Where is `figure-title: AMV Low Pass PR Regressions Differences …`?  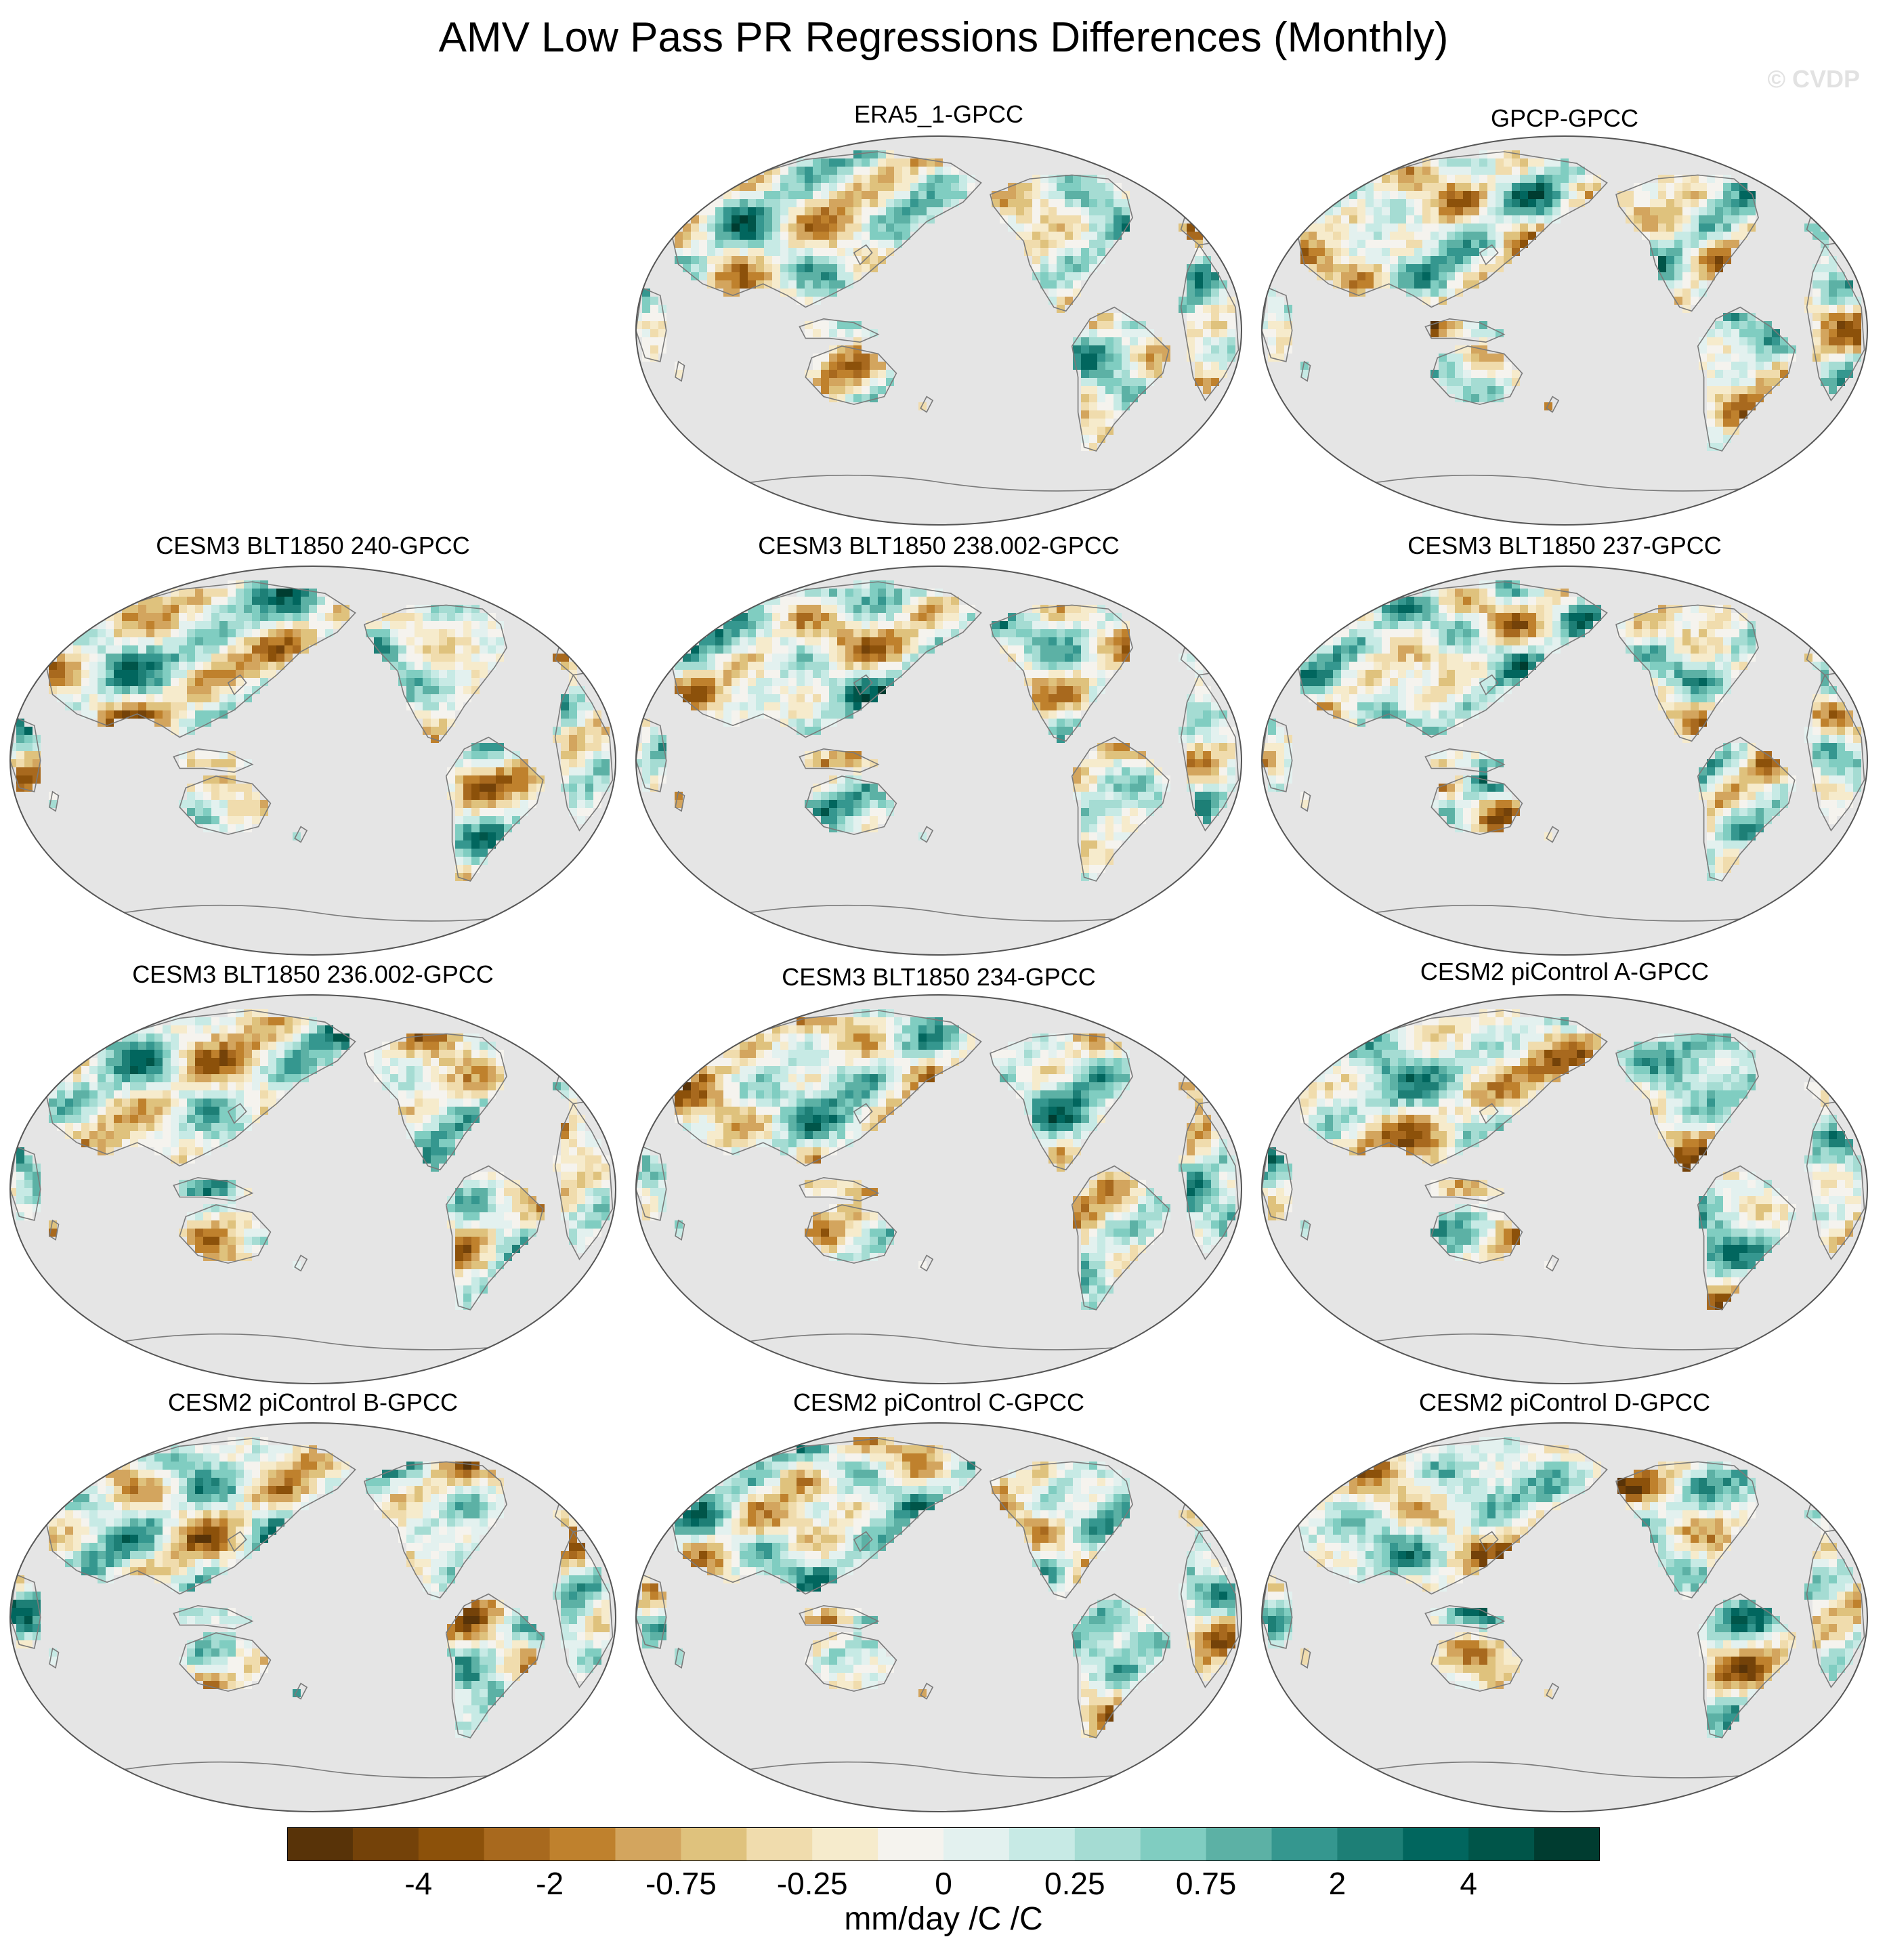 figure-title: AMV Low Pass PR Regressions Differences … is located at coordinates (944, 37).